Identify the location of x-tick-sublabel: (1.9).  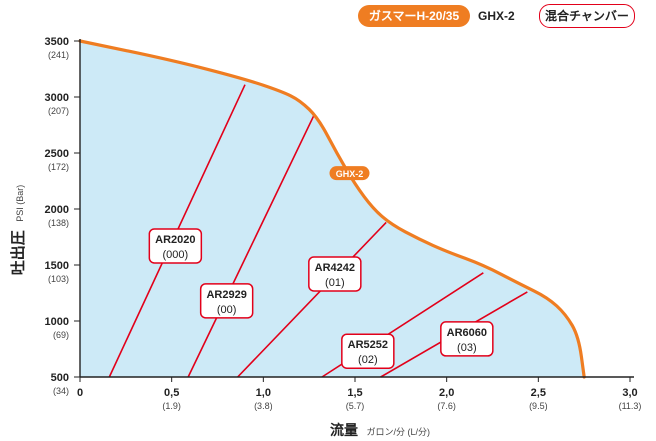
(171, 406).